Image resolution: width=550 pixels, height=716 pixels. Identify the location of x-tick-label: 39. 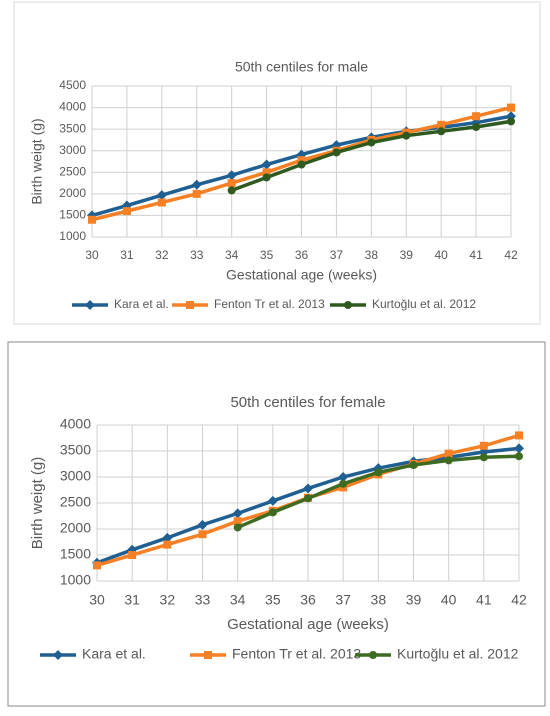
(407, 255).